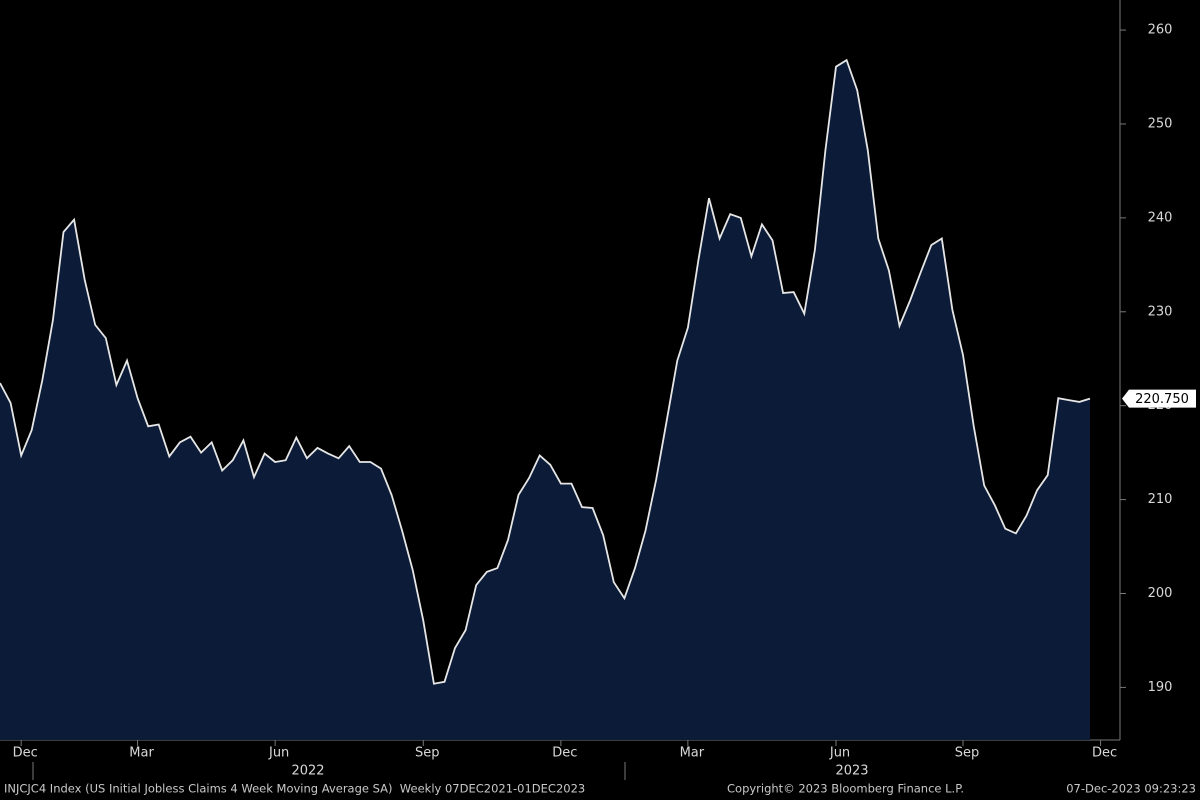 The image size is (1200, 800). I want to click on y-tick-label: 250, so click(1160, 123).